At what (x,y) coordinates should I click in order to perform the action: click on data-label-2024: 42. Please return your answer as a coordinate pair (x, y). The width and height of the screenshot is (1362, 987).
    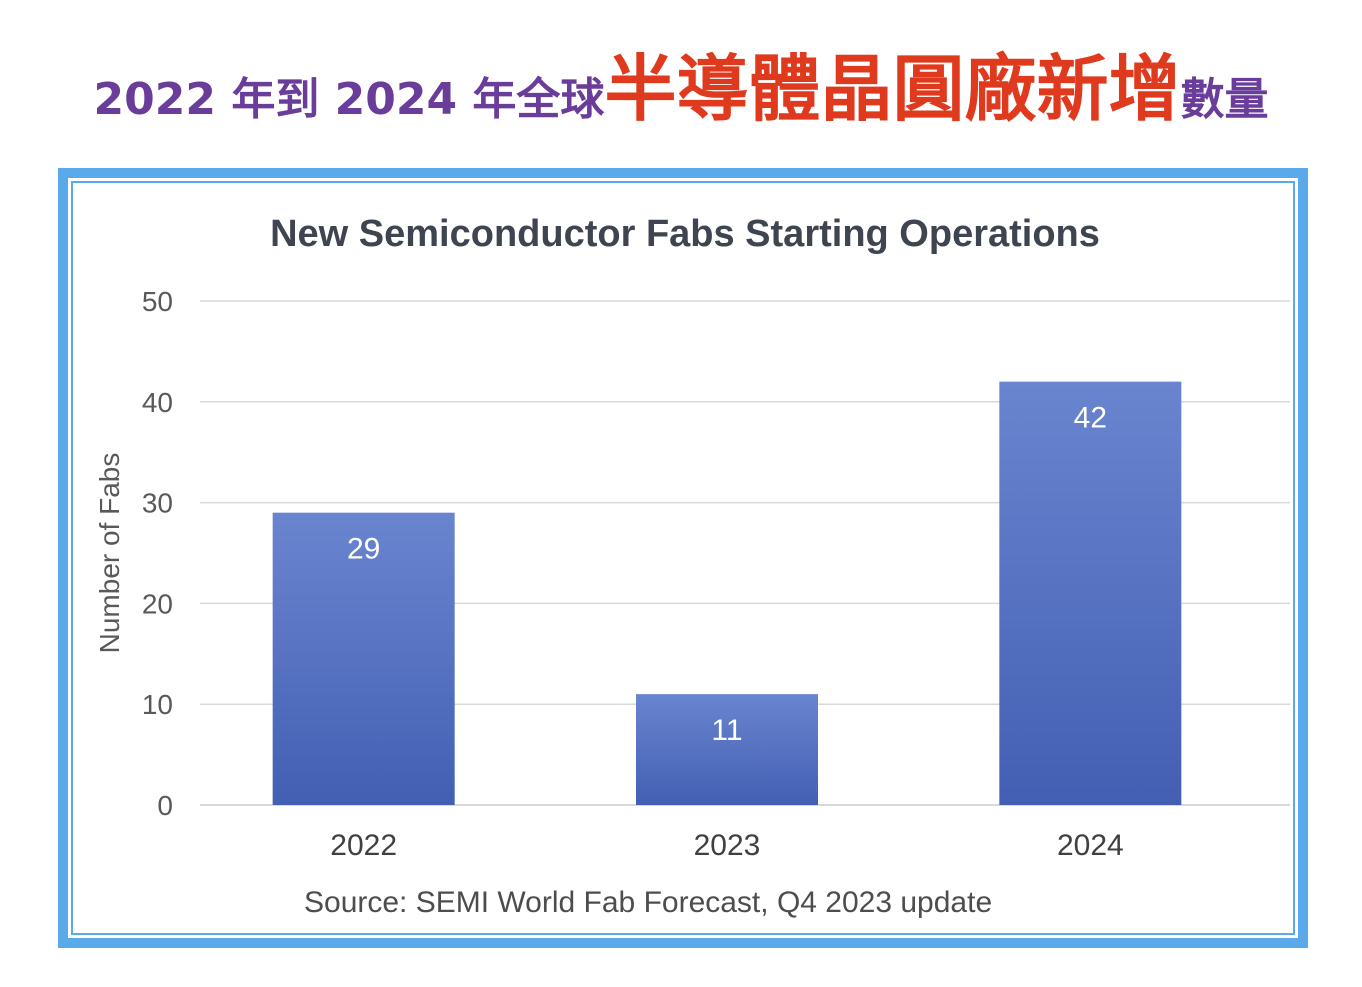
    Looking at the image, I should click on (1090, 418).